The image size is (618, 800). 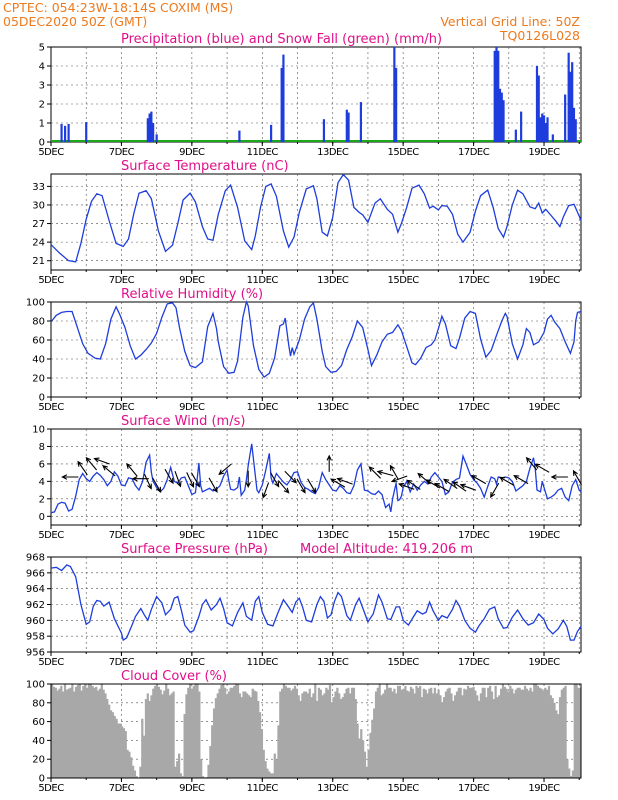 I want to click on y-tick-label: 4, so click(x=42, y=482).